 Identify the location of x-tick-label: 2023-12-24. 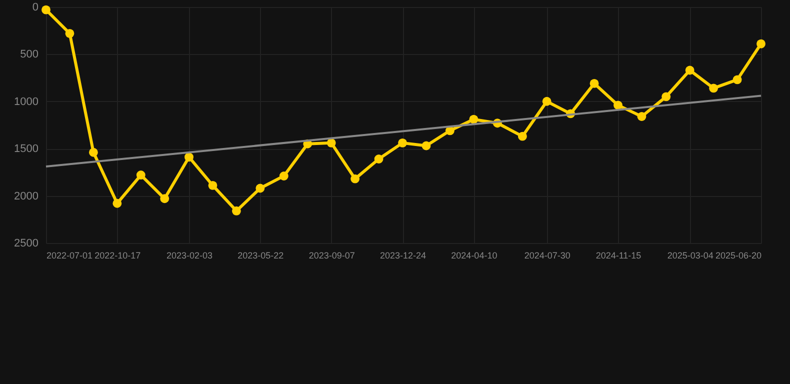
(403, 255).